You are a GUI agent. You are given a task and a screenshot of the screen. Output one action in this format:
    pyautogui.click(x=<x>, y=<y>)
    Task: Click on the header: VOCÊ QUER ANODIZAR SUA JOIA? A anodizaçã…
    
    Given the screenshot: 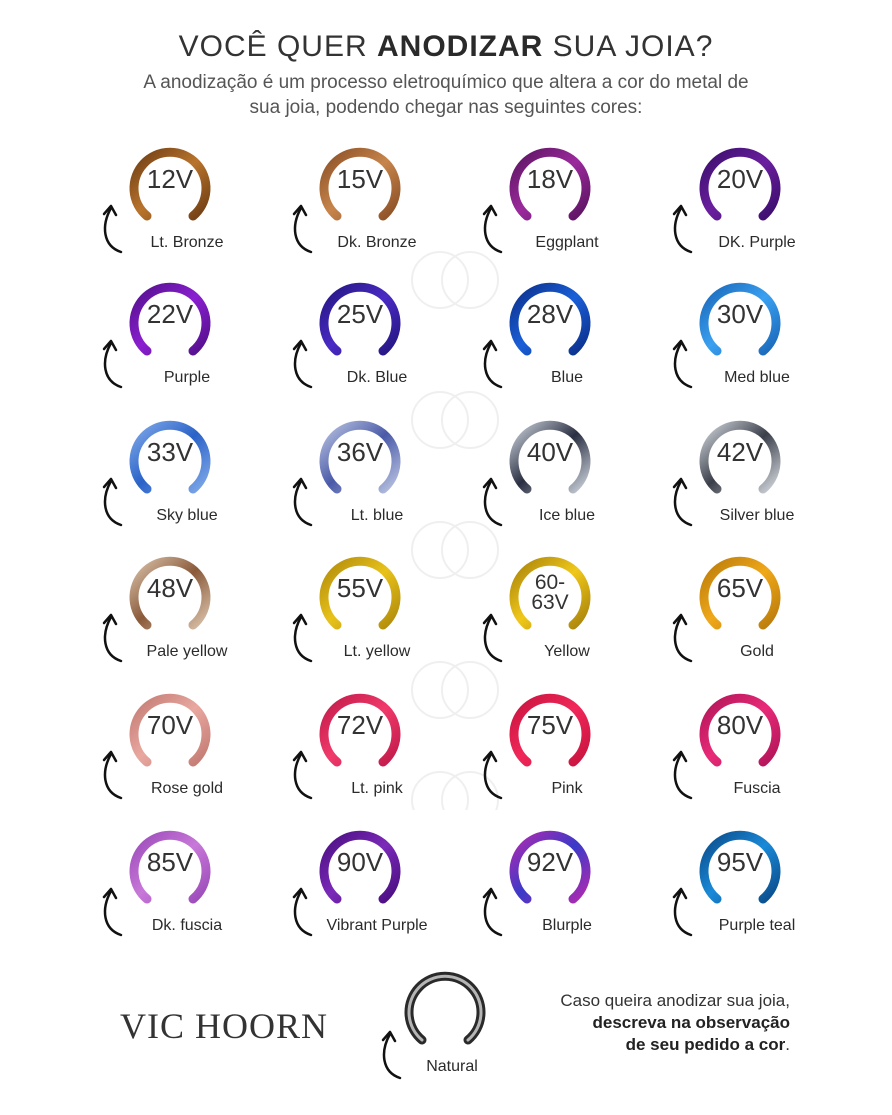 What is the action you would take?
    pyautogui.click(x=446, y=75)
    